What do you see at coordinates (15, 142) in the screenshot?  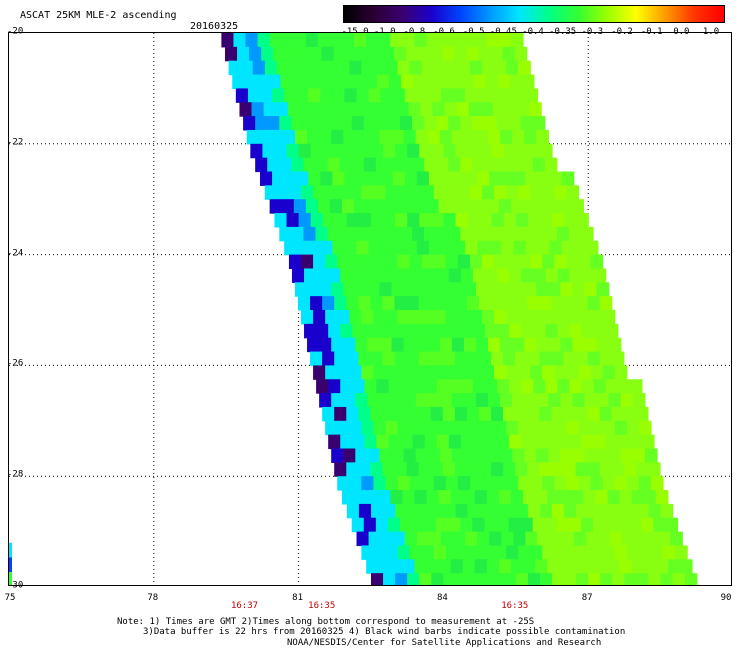 I see `latitude-tick-label: -22` at bounding box center [15, 142].